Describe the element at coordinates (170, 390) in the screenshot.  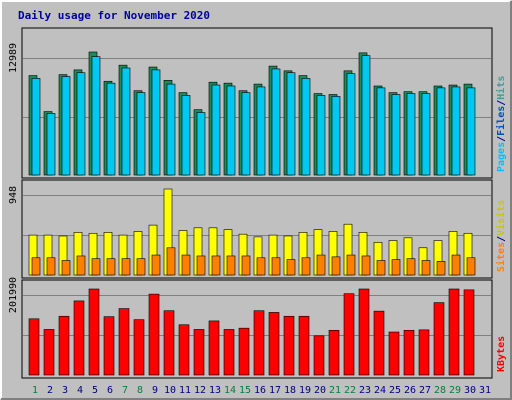
I see `x-tick-label-10: 10` at that location.